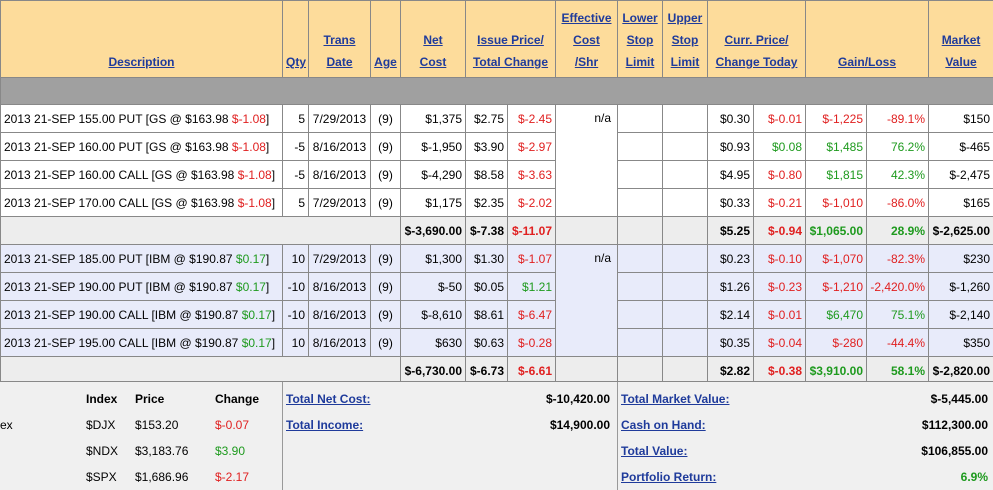 This screenshot has width=993, height=490. I want to click on header-link: Age, so click(385, 62).